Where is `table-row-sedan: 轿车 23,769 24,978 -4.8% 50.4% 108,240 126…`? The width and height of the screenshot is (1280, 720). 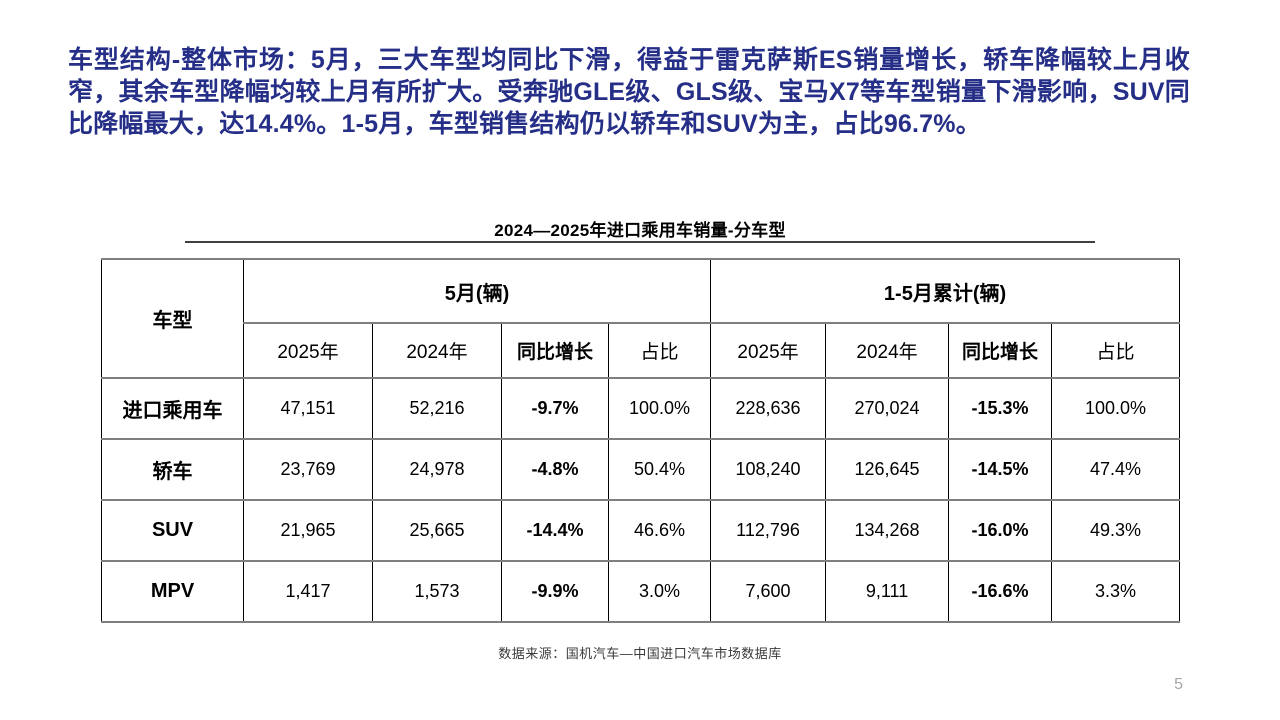
table-row-sedan: 轿车 23,769 24,978 -4.8% 50.4% 108,240 126… is located at coordinates (641, 469).